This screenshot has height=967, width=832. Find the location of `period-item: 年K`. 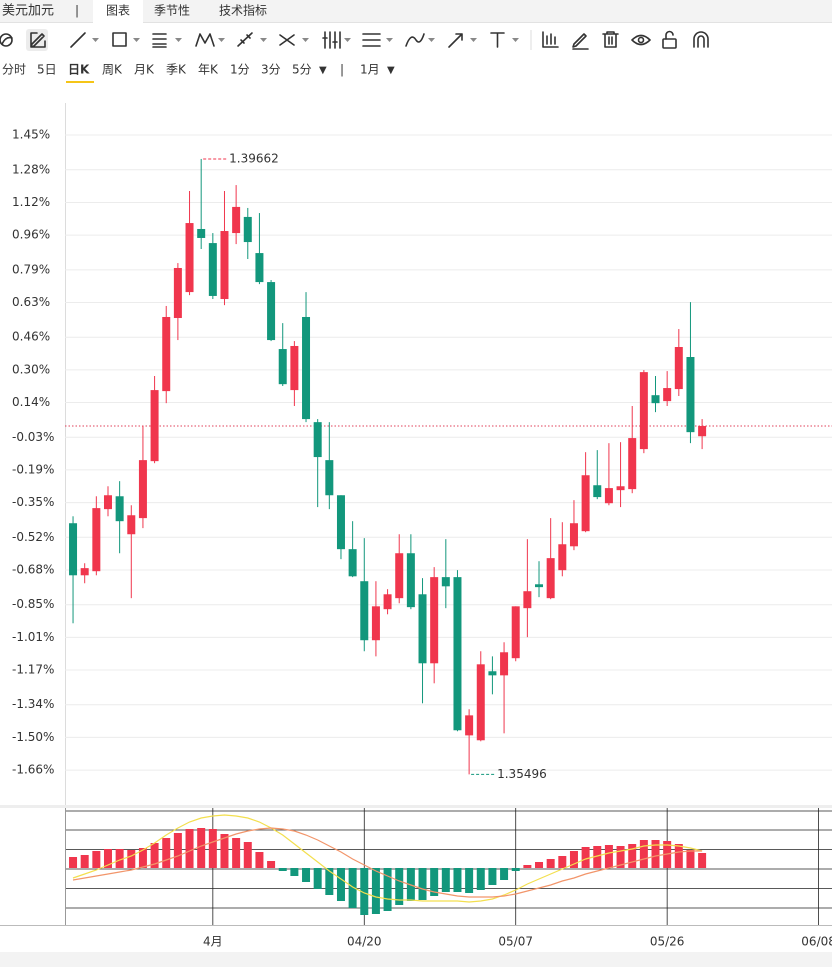

period-item: 年K is located at coordinates (208, 70).